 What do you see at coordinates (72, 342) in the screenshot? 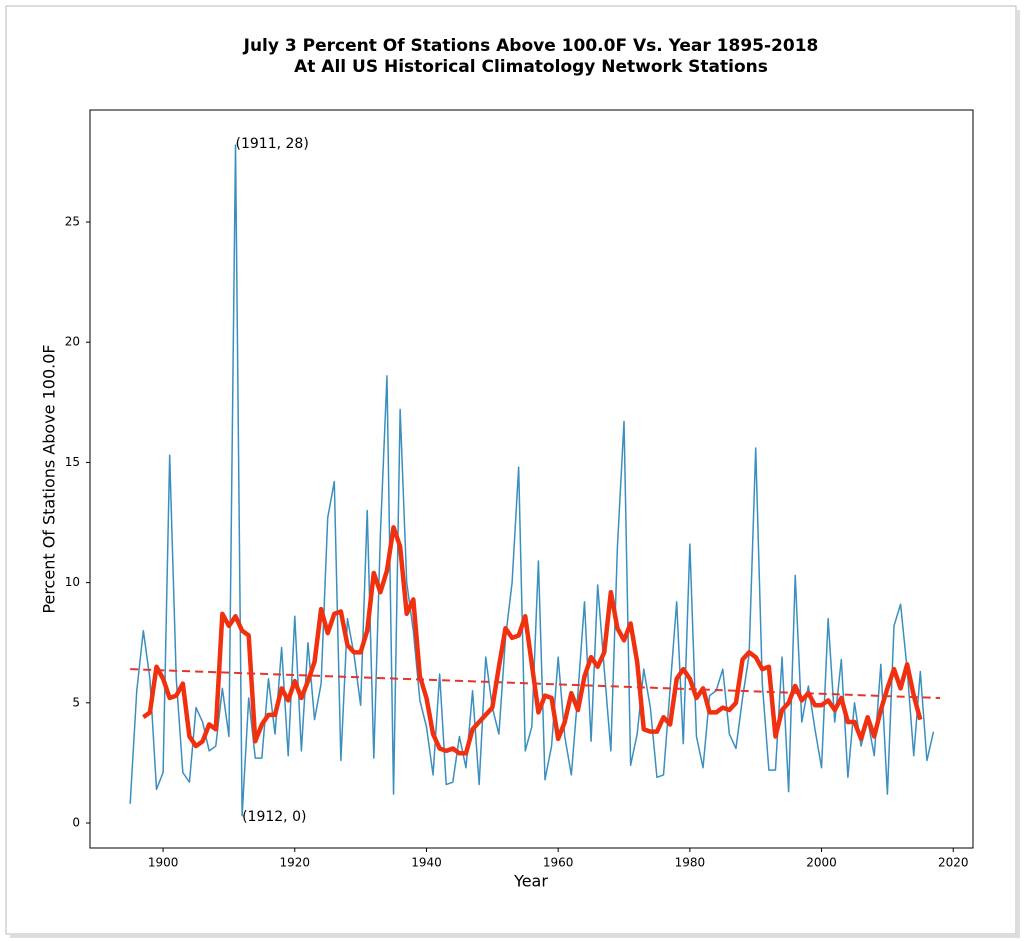
I see `y-tick-label: 20` at bounding box center [72, 342].